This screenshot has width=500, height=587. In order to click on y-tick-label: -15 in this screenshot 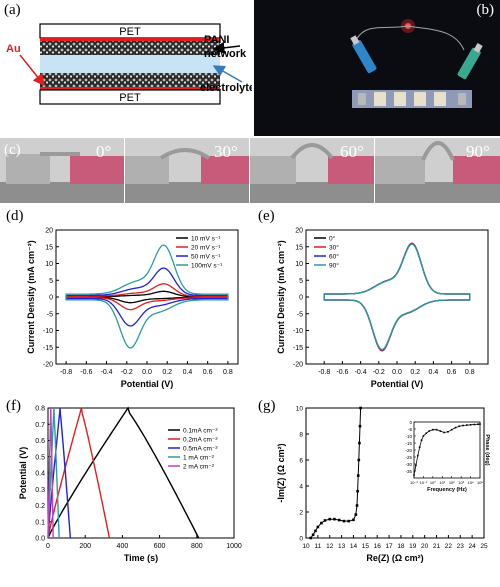, I will do `click(48, 348)`.